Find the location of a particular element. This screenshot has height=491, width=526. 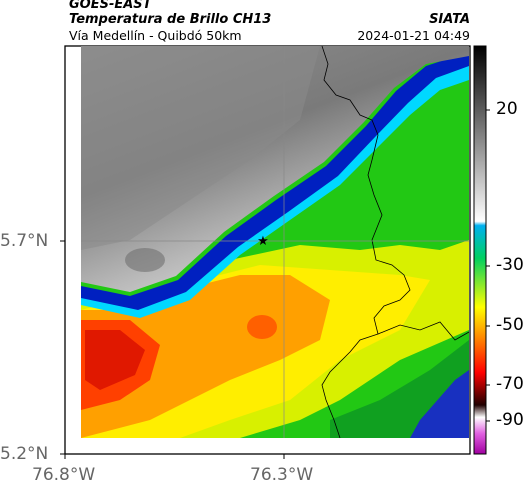

region-label: Vía Medellín - Quibdó 50km is located at coordinates (155, 35).